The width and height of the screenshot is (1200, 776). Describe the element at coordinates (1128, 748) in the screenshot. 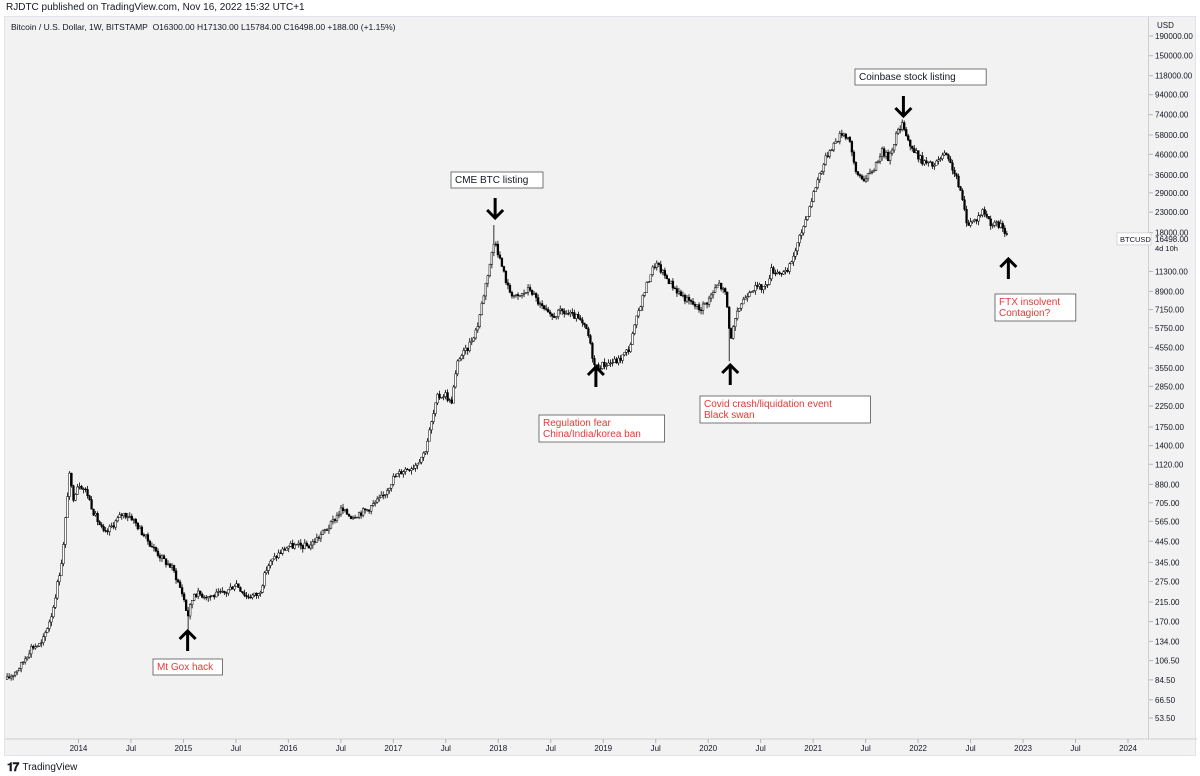

I see `x-tick-label: 2024` at that location.